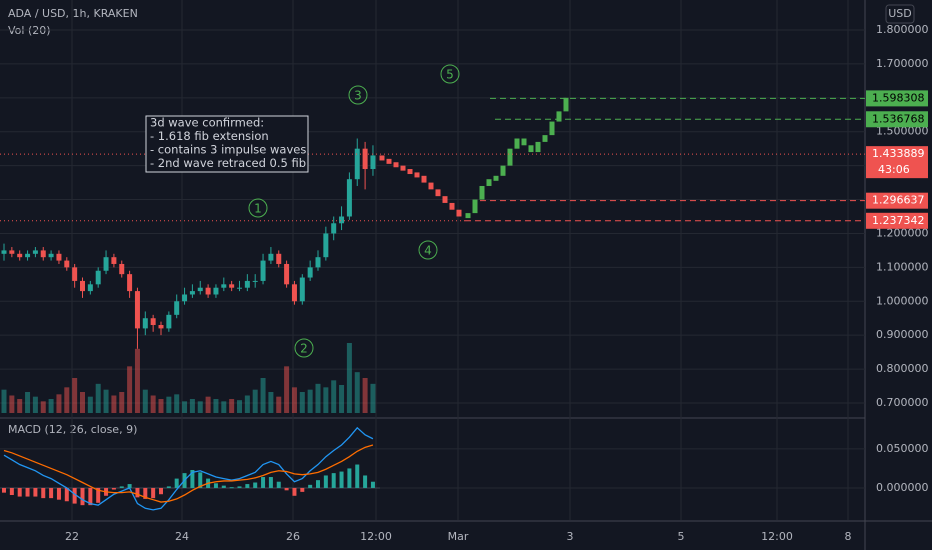  What do you see at coordinates (902, 63) in the screenshot?
I see `y-tick-label: 1.700000` at bounding box center [902, 63].